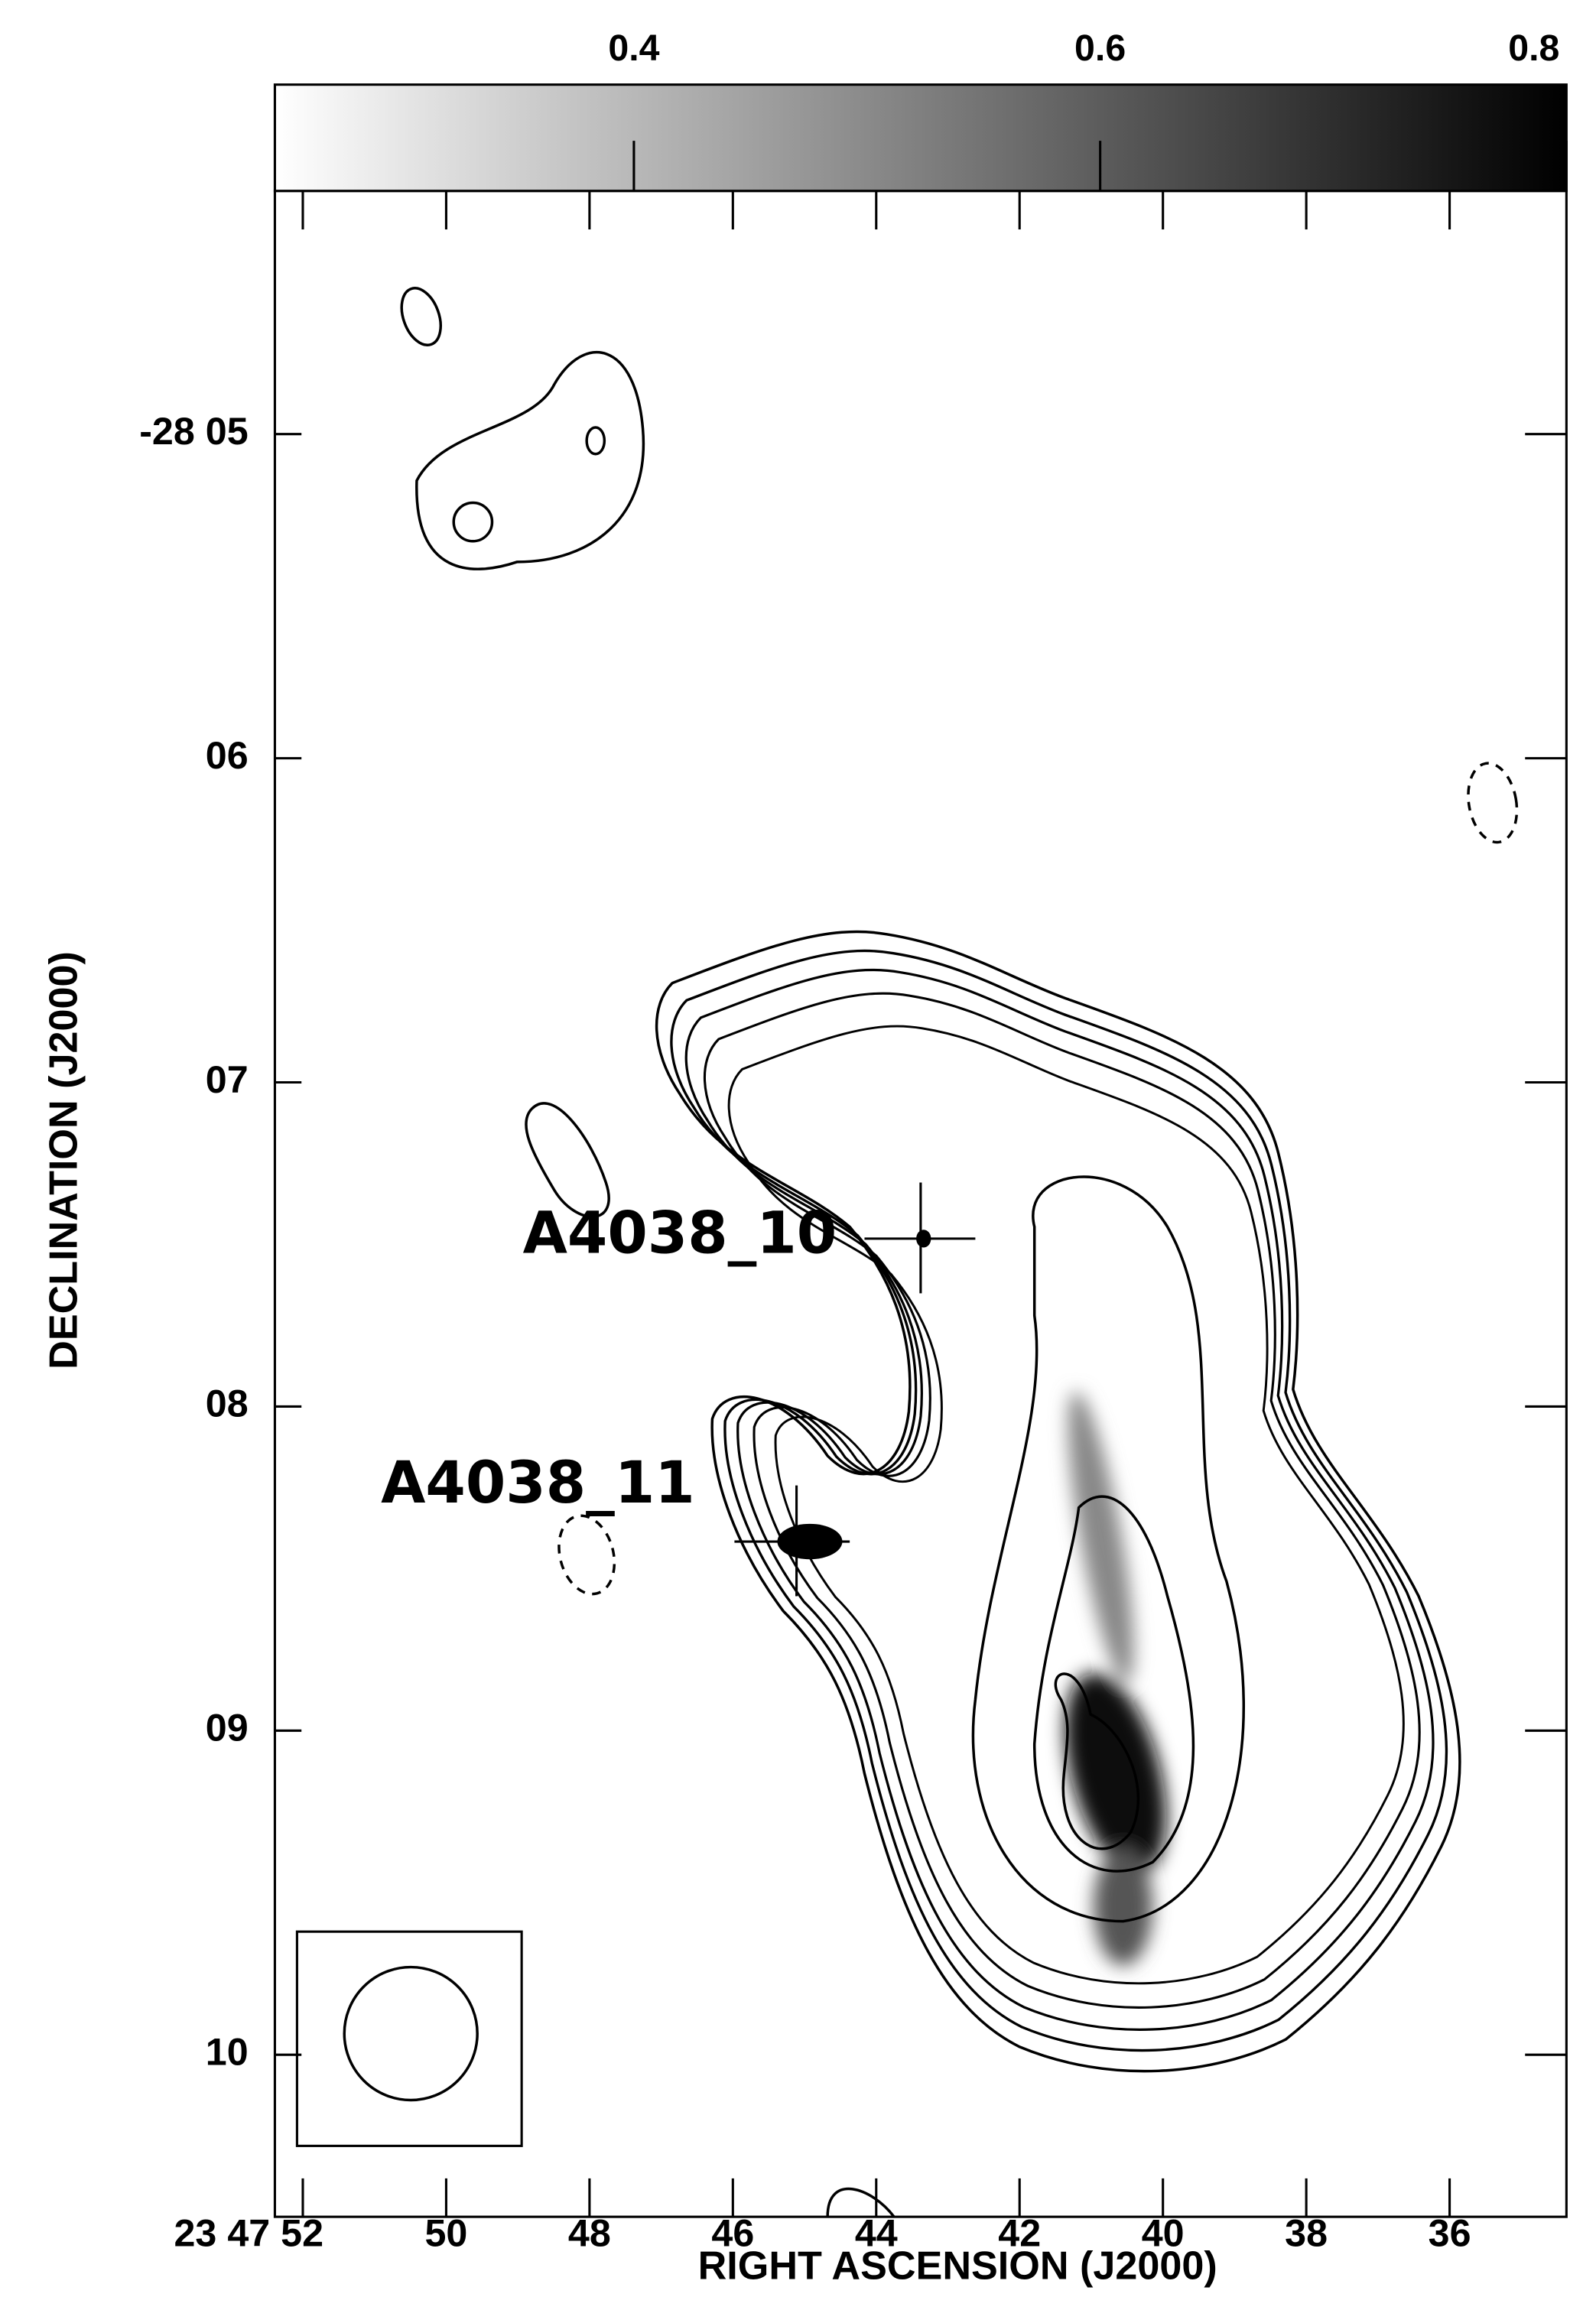 This screenshot has height=2297, width=1596. Describe the element at coordinates (445, 2233) in the screenshot. I see `x-tick-label: 50` at that location.